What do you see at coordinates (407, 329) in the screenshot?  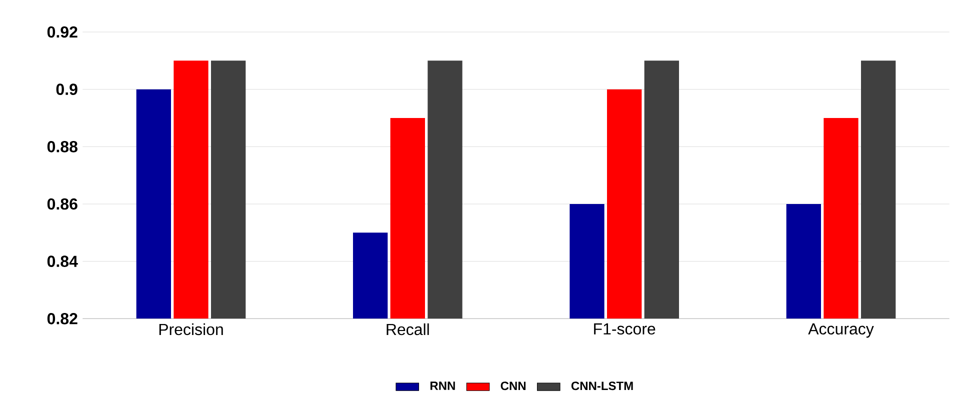 I see `x-tick-label: Recall` at bounding box center [407, 329].